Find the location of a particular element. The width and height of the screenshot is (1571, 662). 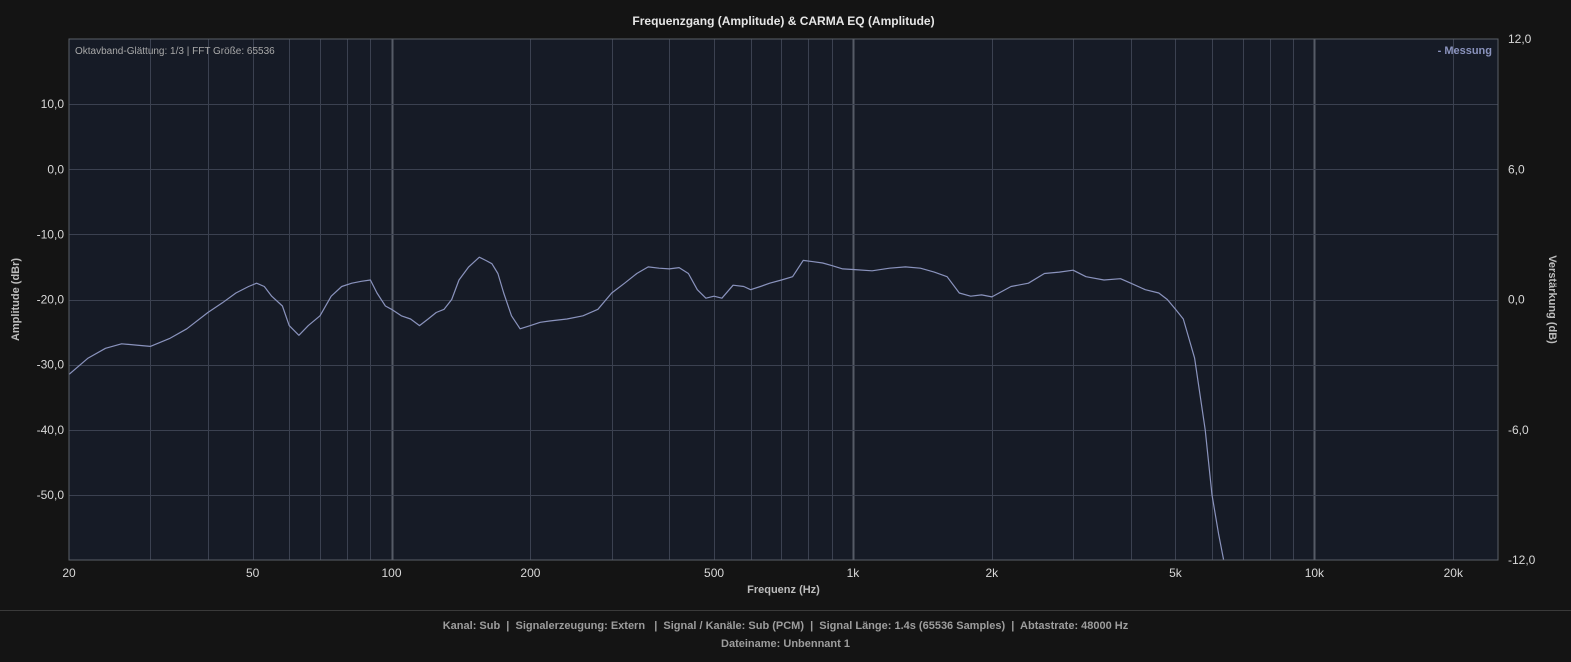

file-name: Dateiname: Unbennant 1 is located at coordinates (785, 644).